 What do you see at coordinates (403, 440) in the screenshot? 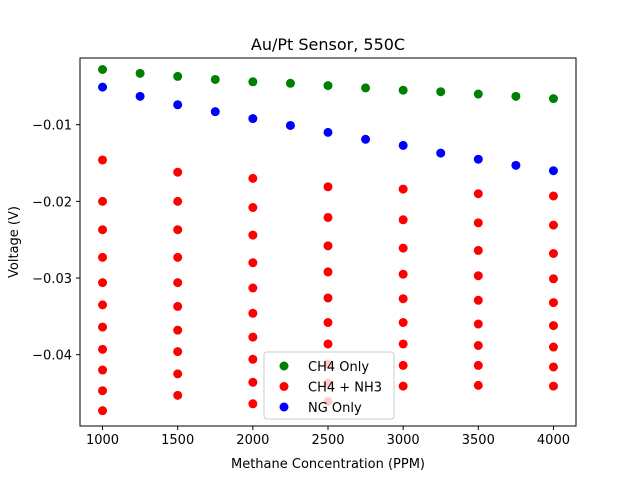
I see `x-tick-label: 3000` at bounding box center [403, 440].